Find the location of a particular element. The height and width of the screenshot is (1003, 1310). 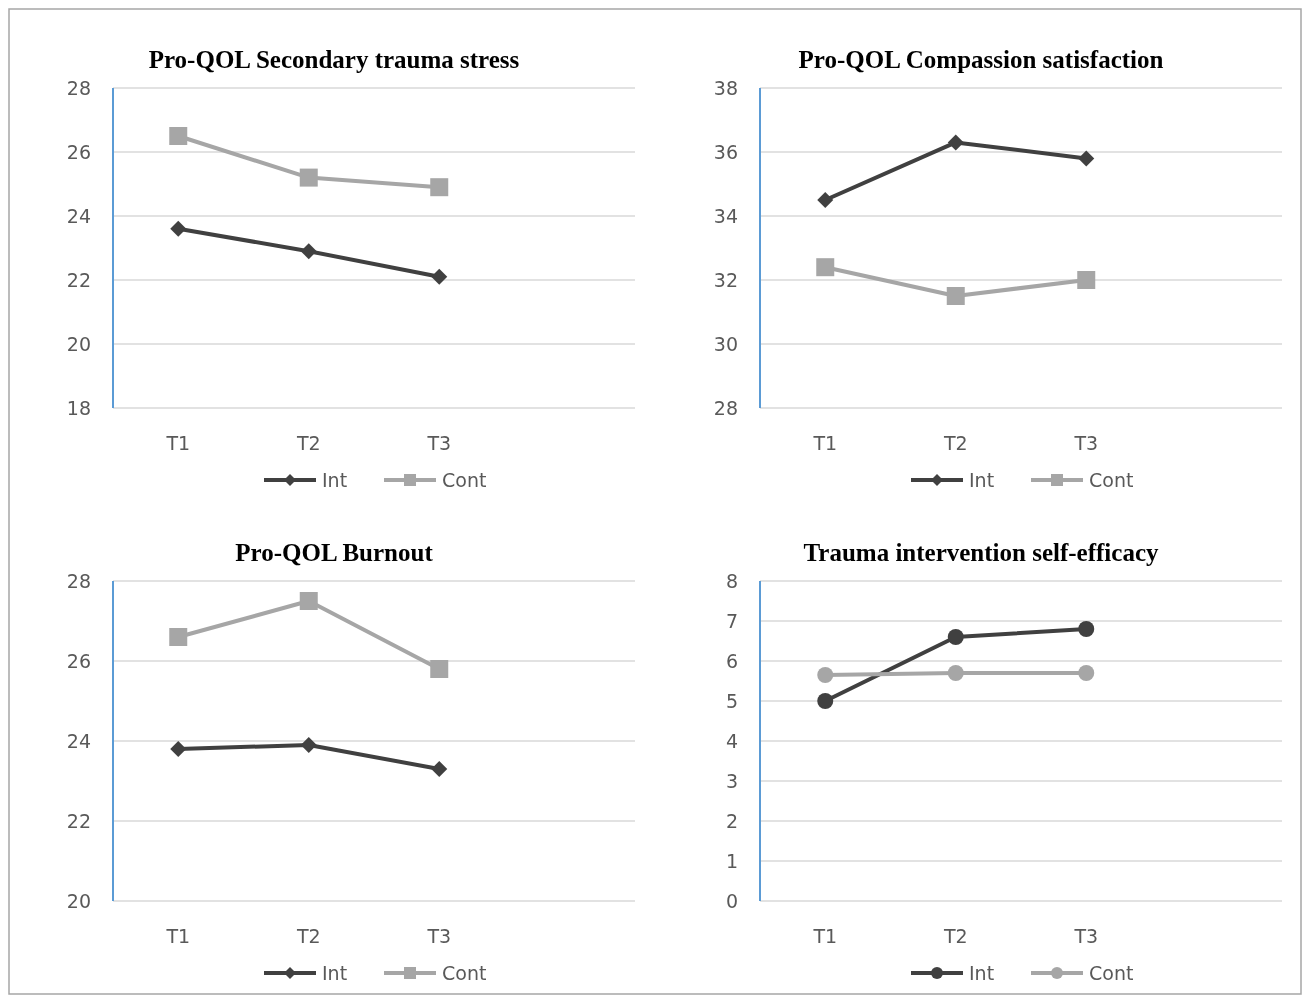

chart-title: Trauma intervention self-efficacy is located at coordinates (981, 552).